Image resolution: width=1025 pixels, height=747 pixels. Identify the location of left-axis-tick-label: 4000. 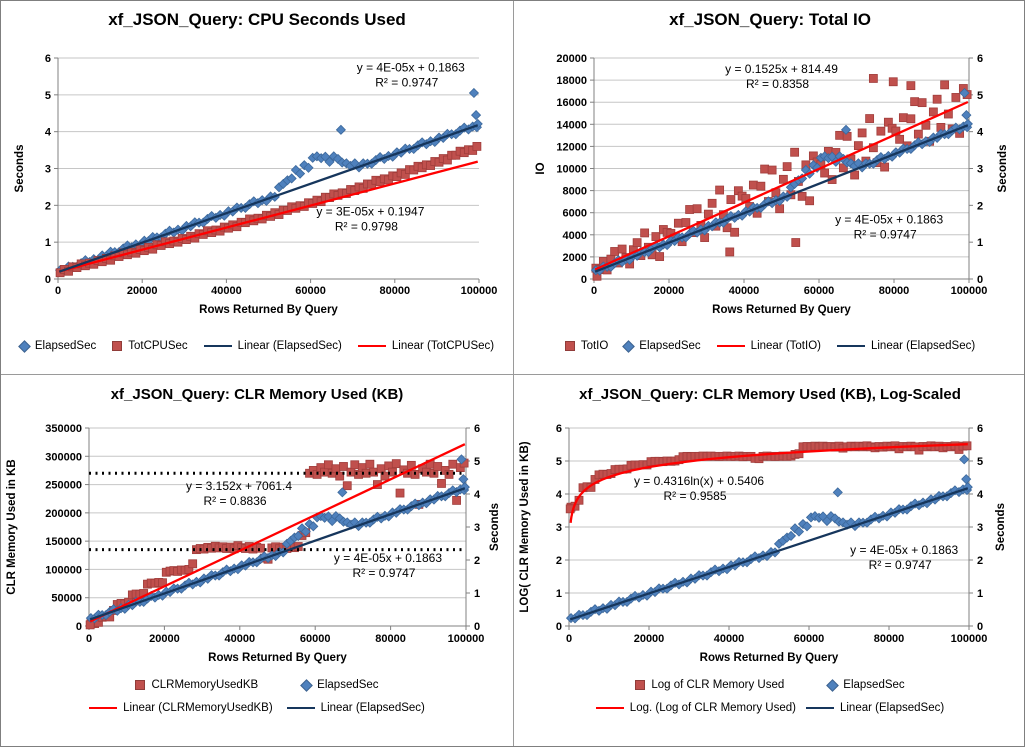
(575, 236).